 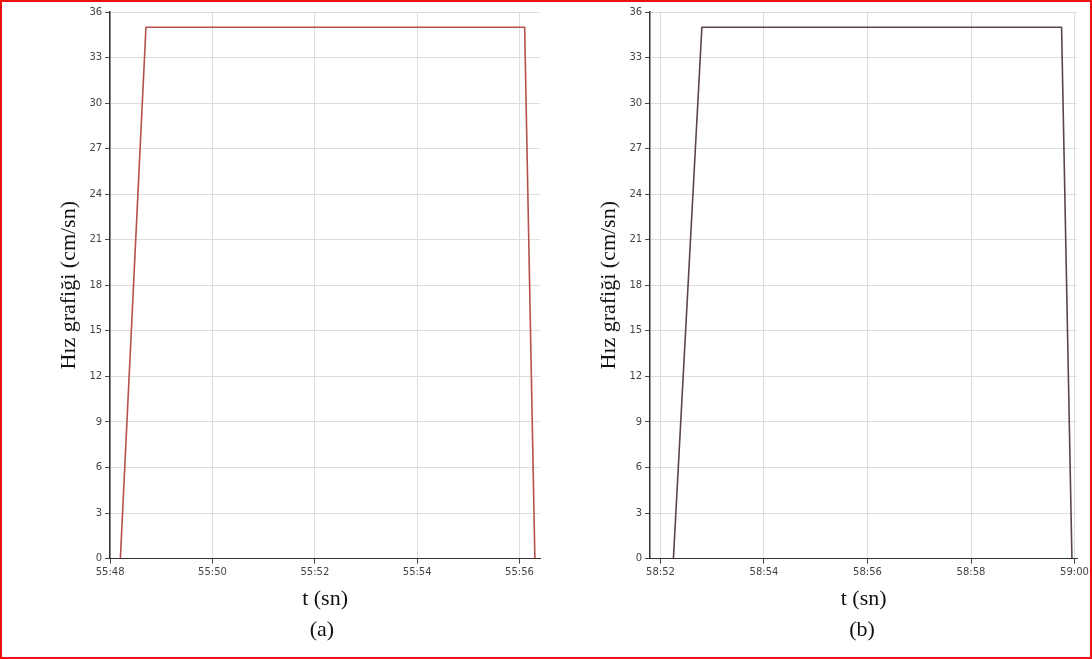 I want to click on x-tick-label: 58:58, so click(x=971, y=572).